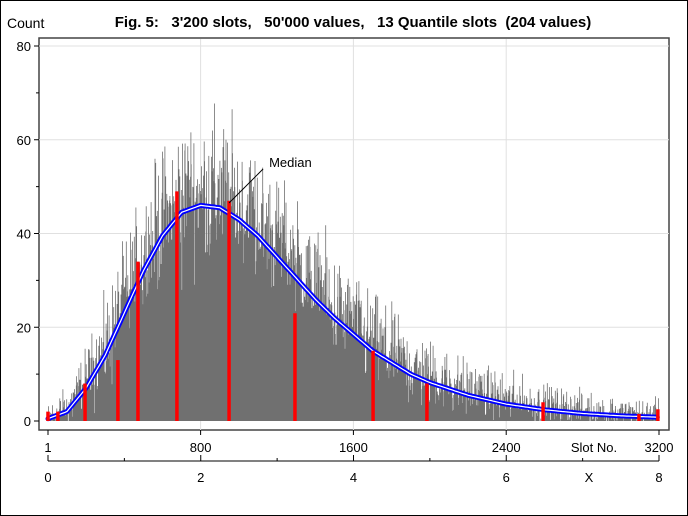  Describe the element at coordinates (353, 477) in the screenshot. I see `x2-tick-label: 4` at that location.